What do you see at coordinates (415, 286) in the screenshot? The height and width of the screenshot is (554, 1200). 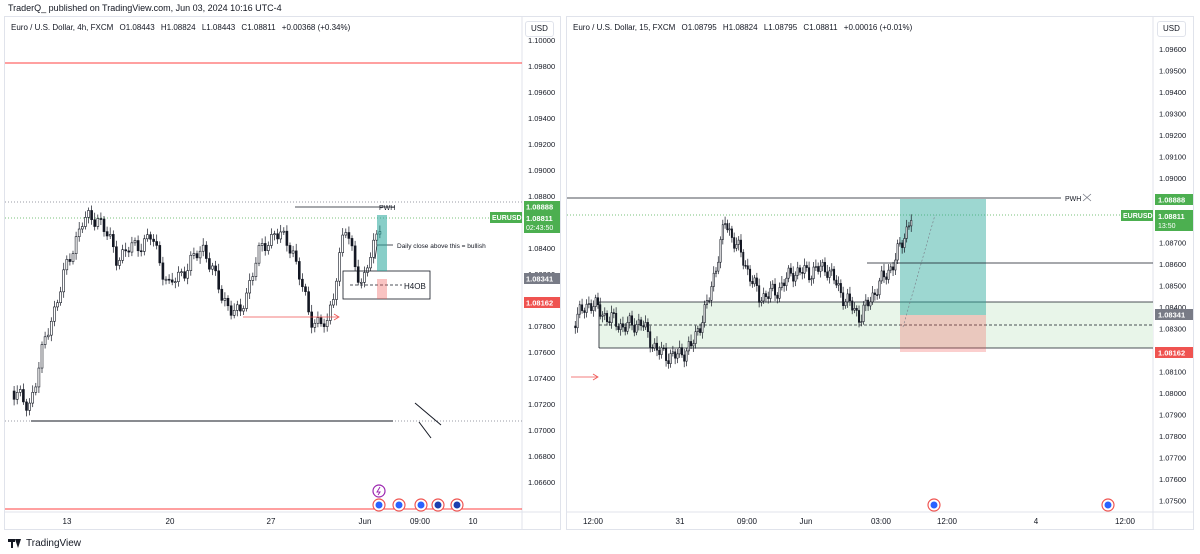 I see `h4ob-label: H4OB` at bounding box center [415, 286].